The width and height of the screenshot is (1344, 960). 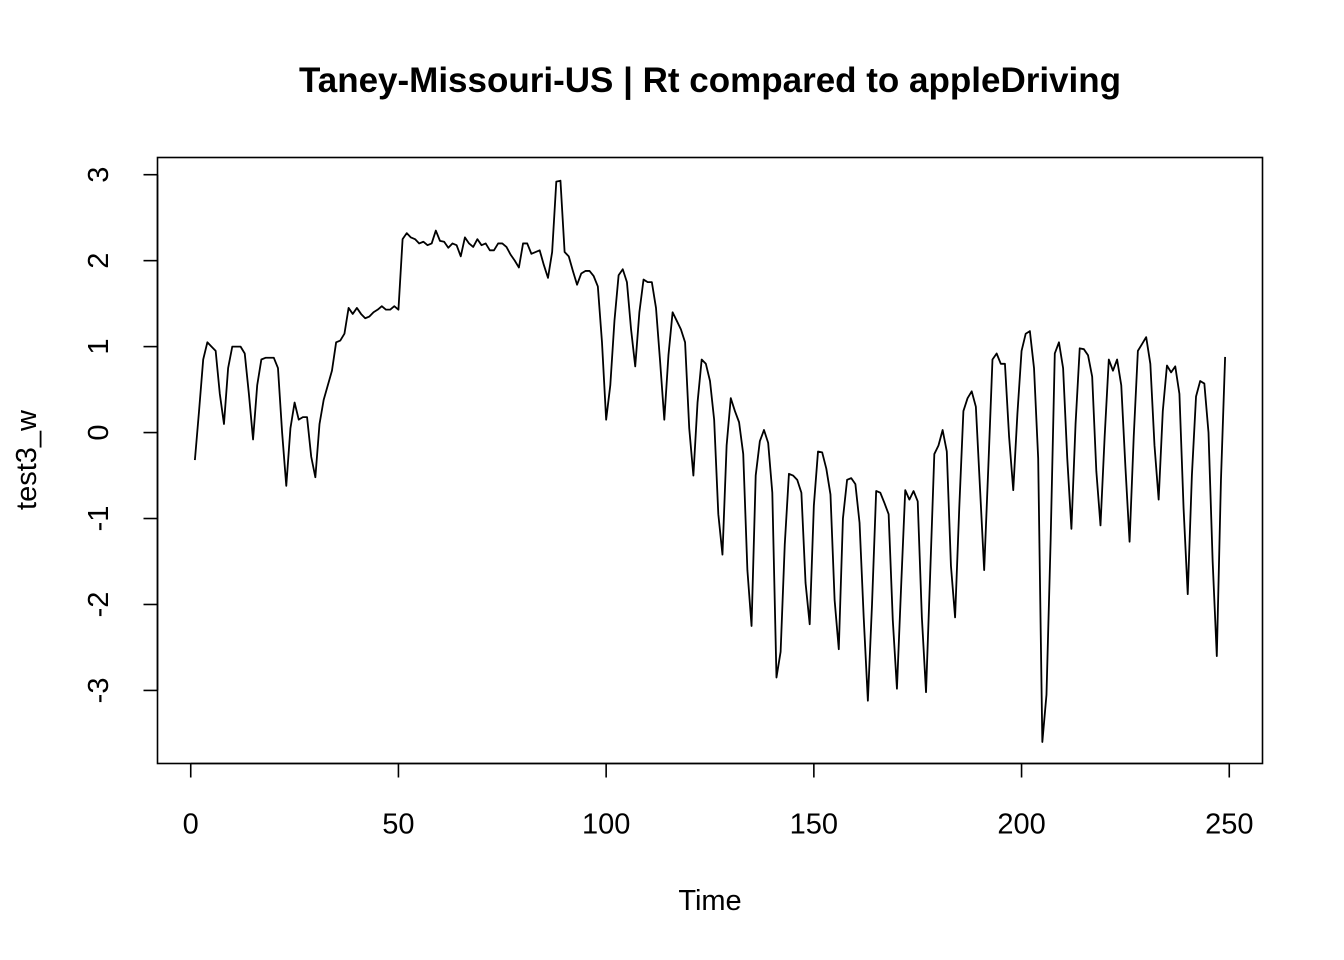 What do you see at coordinates (99, 605) in the screenshot?
I see `y-tick-label: -2` at bounding box center [99, 605].